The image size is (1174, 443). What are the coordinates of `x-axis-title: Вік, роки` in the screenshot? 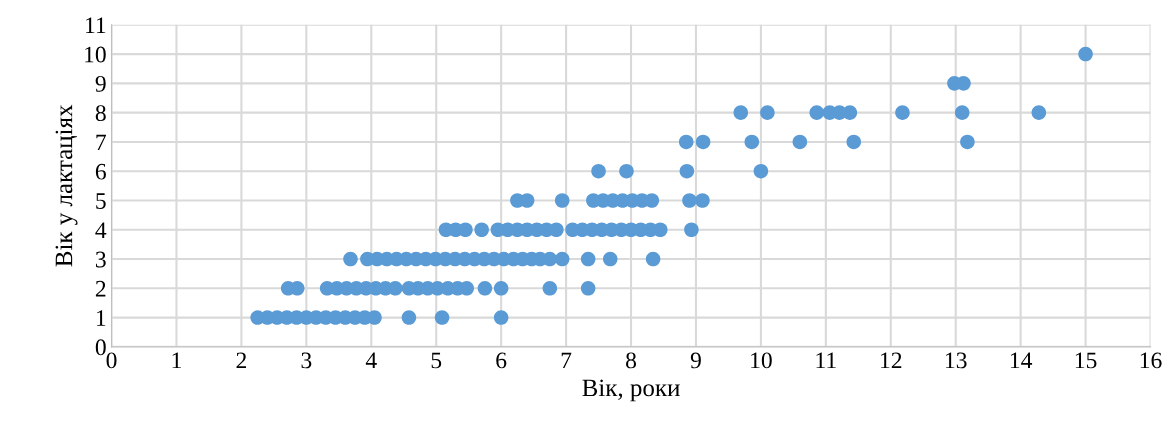 It's located at (631, 390).